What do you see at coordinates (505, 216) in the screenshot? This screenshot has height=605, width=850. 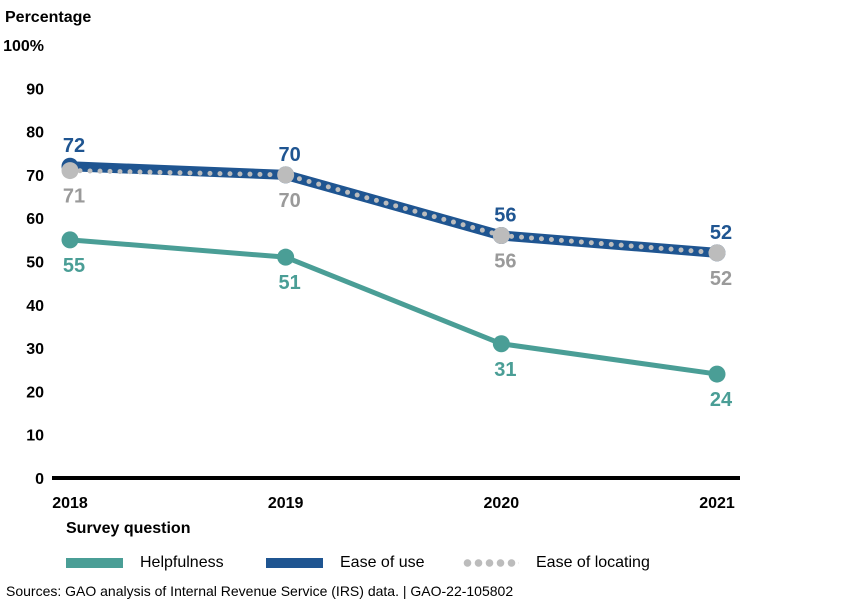 I see `data-label-ease-of-use: 56` at bounding box center [505, 216].